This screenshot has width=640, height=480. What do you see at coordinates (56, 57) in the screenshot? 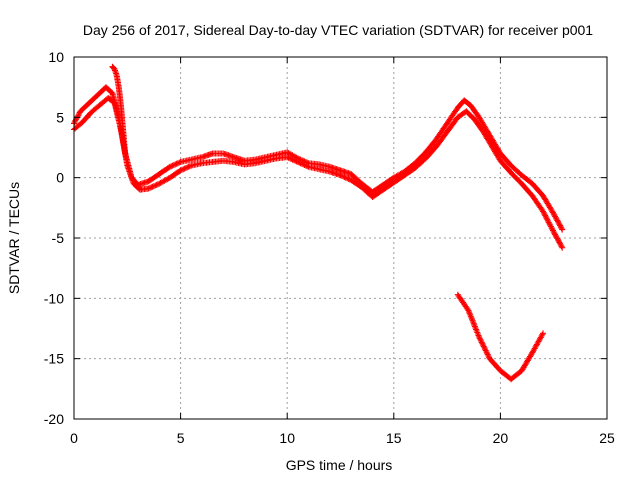
I see `y-tick-label: 10` at bounding box center [56, 57].